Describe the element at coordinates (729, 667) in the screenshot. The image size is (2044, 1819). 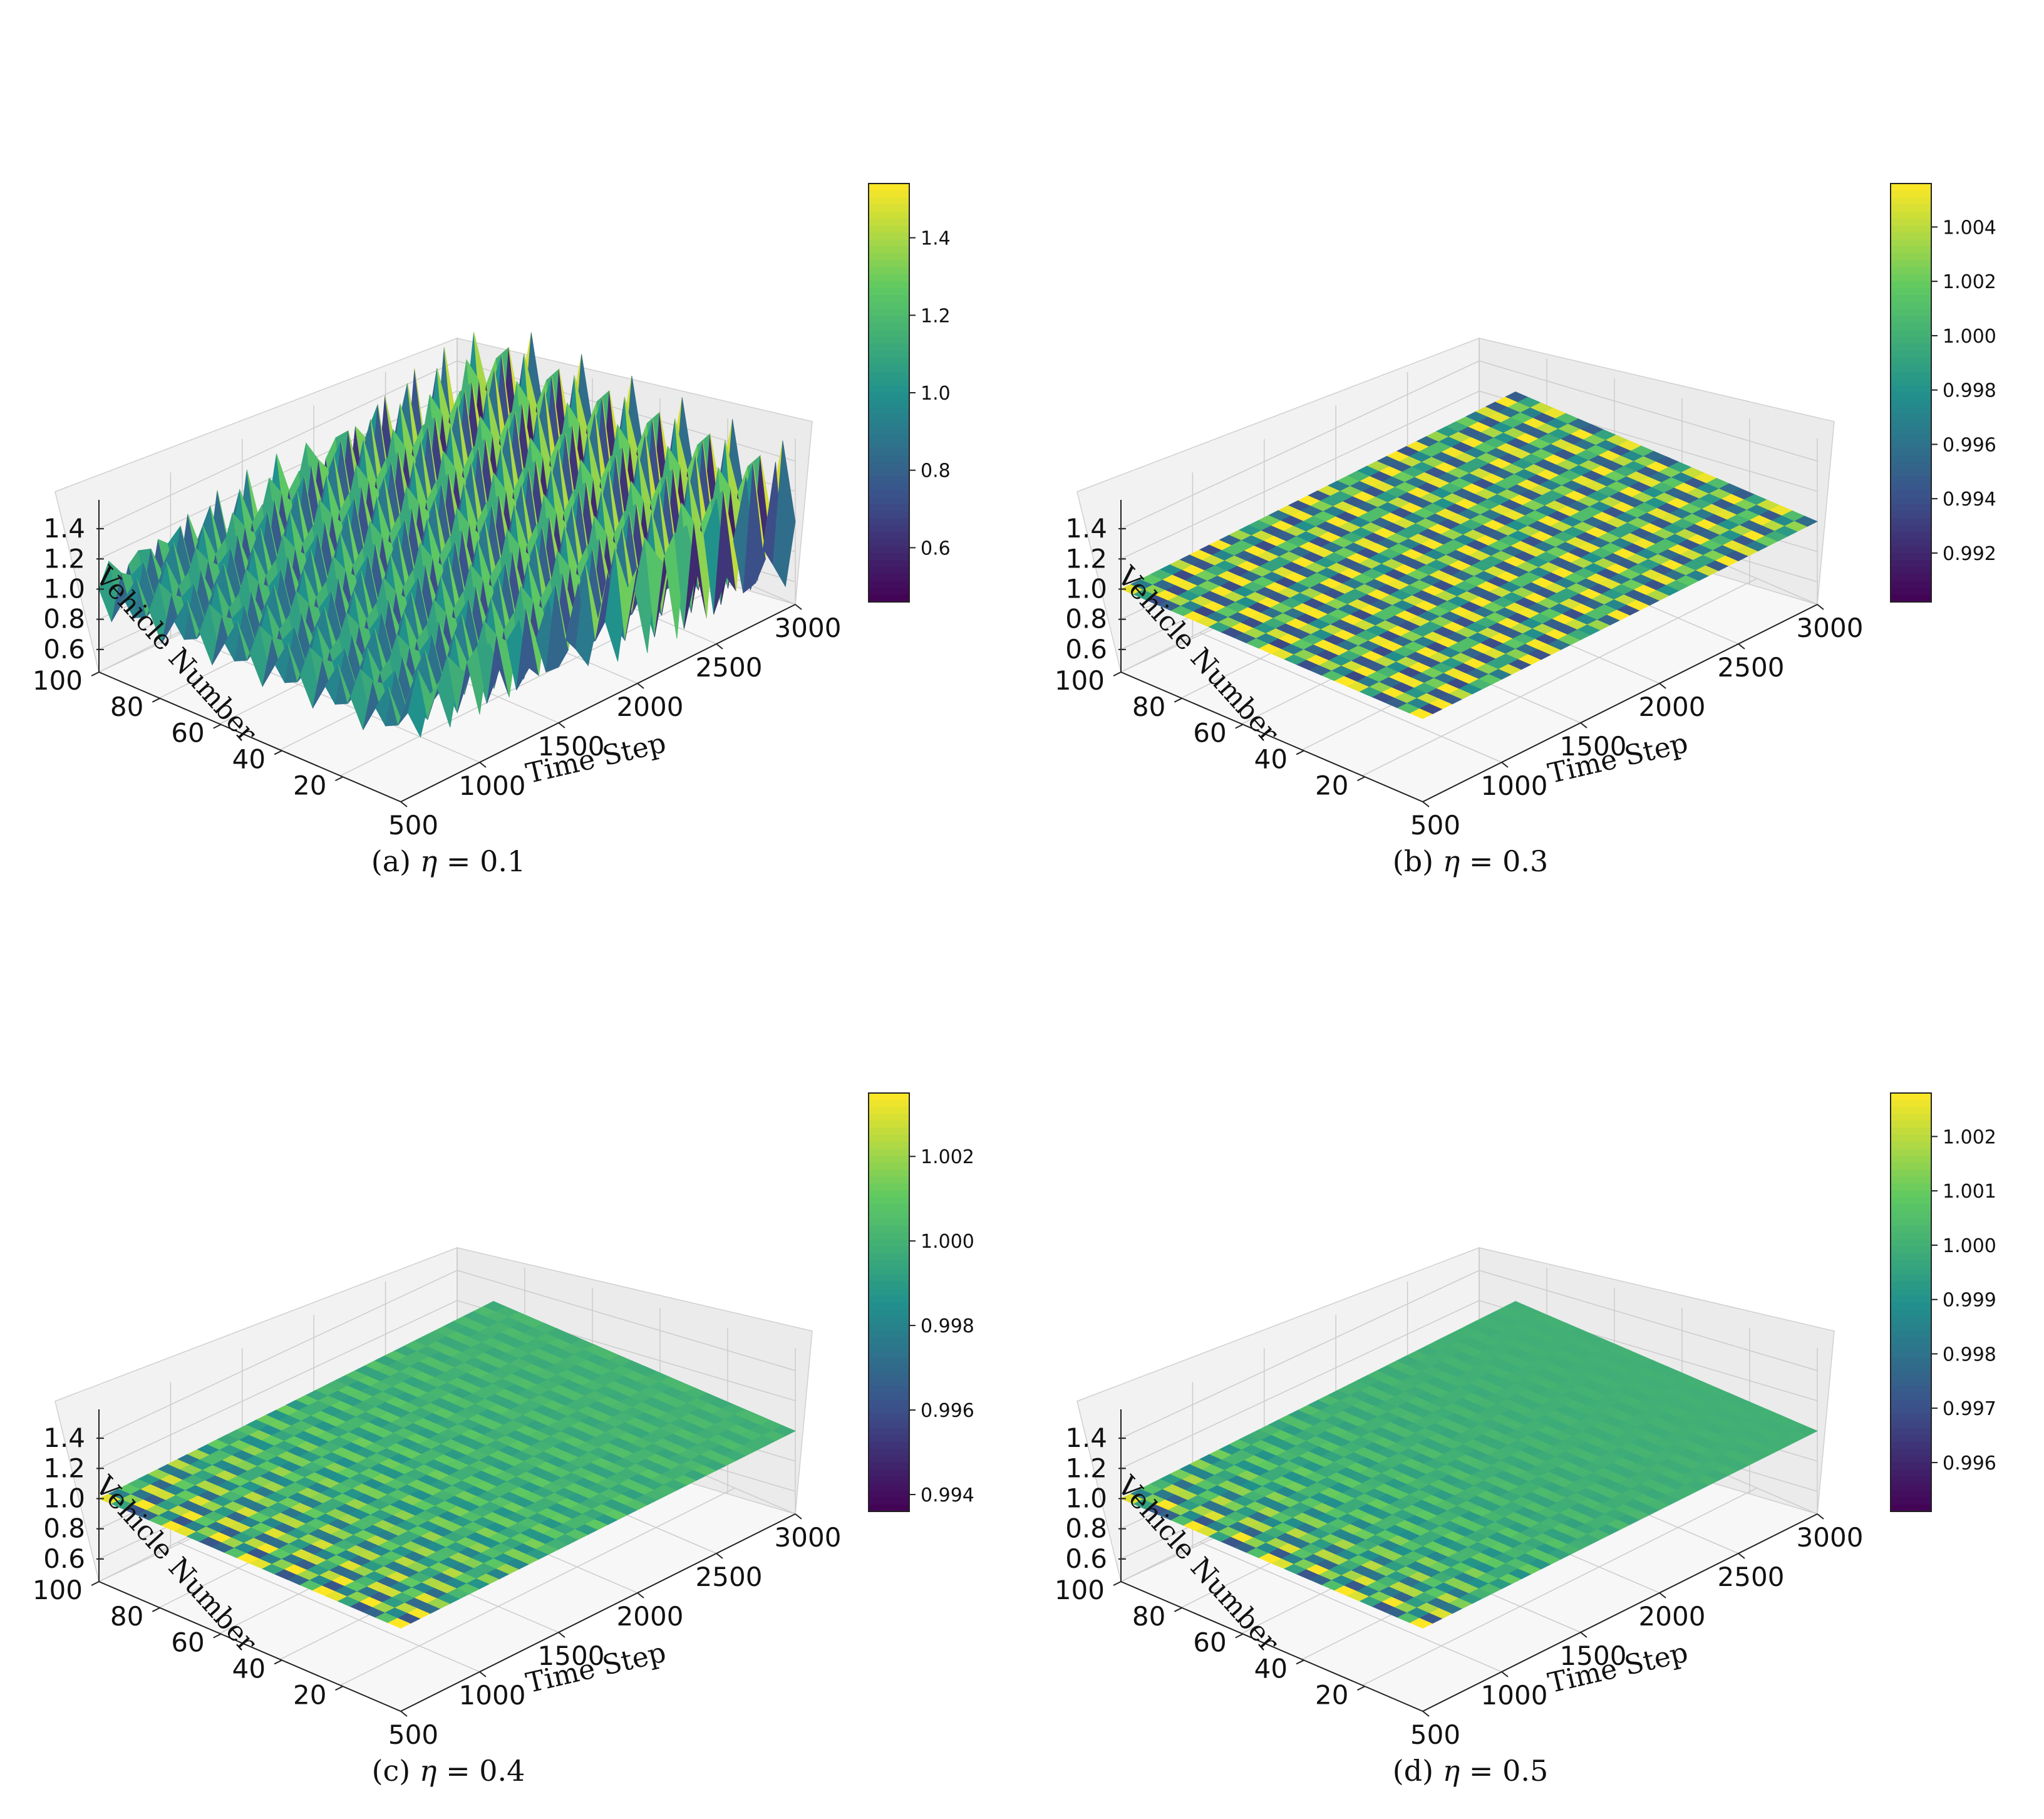
I see `time-tick-label: 2500` at that location.